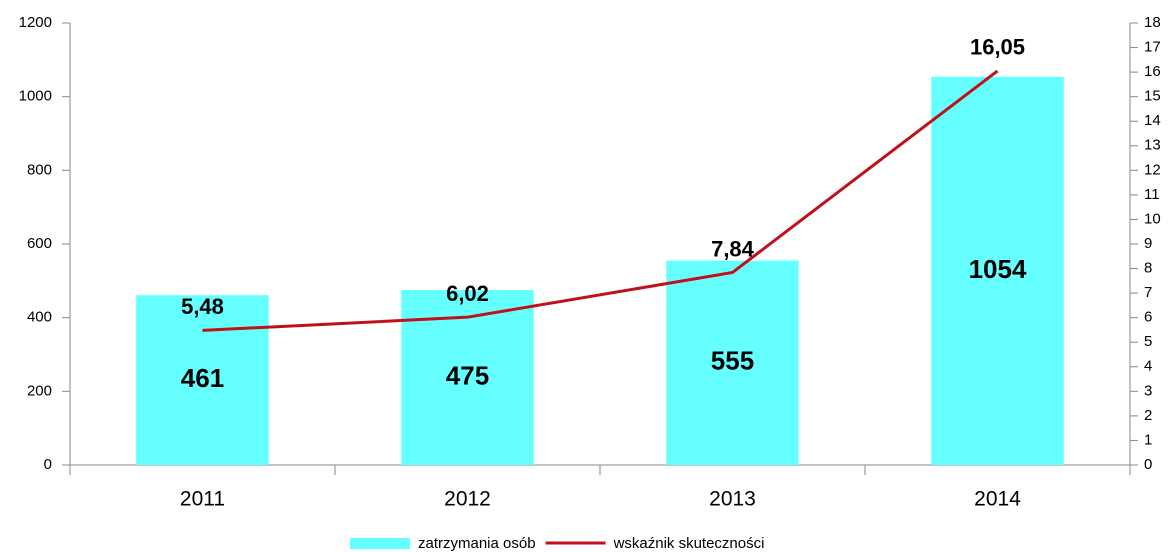 The image size is (1174, 552). Describe the element at coordinates (1152, 22) in the screenshot. I see `y2-tick-label: 18` at that location.